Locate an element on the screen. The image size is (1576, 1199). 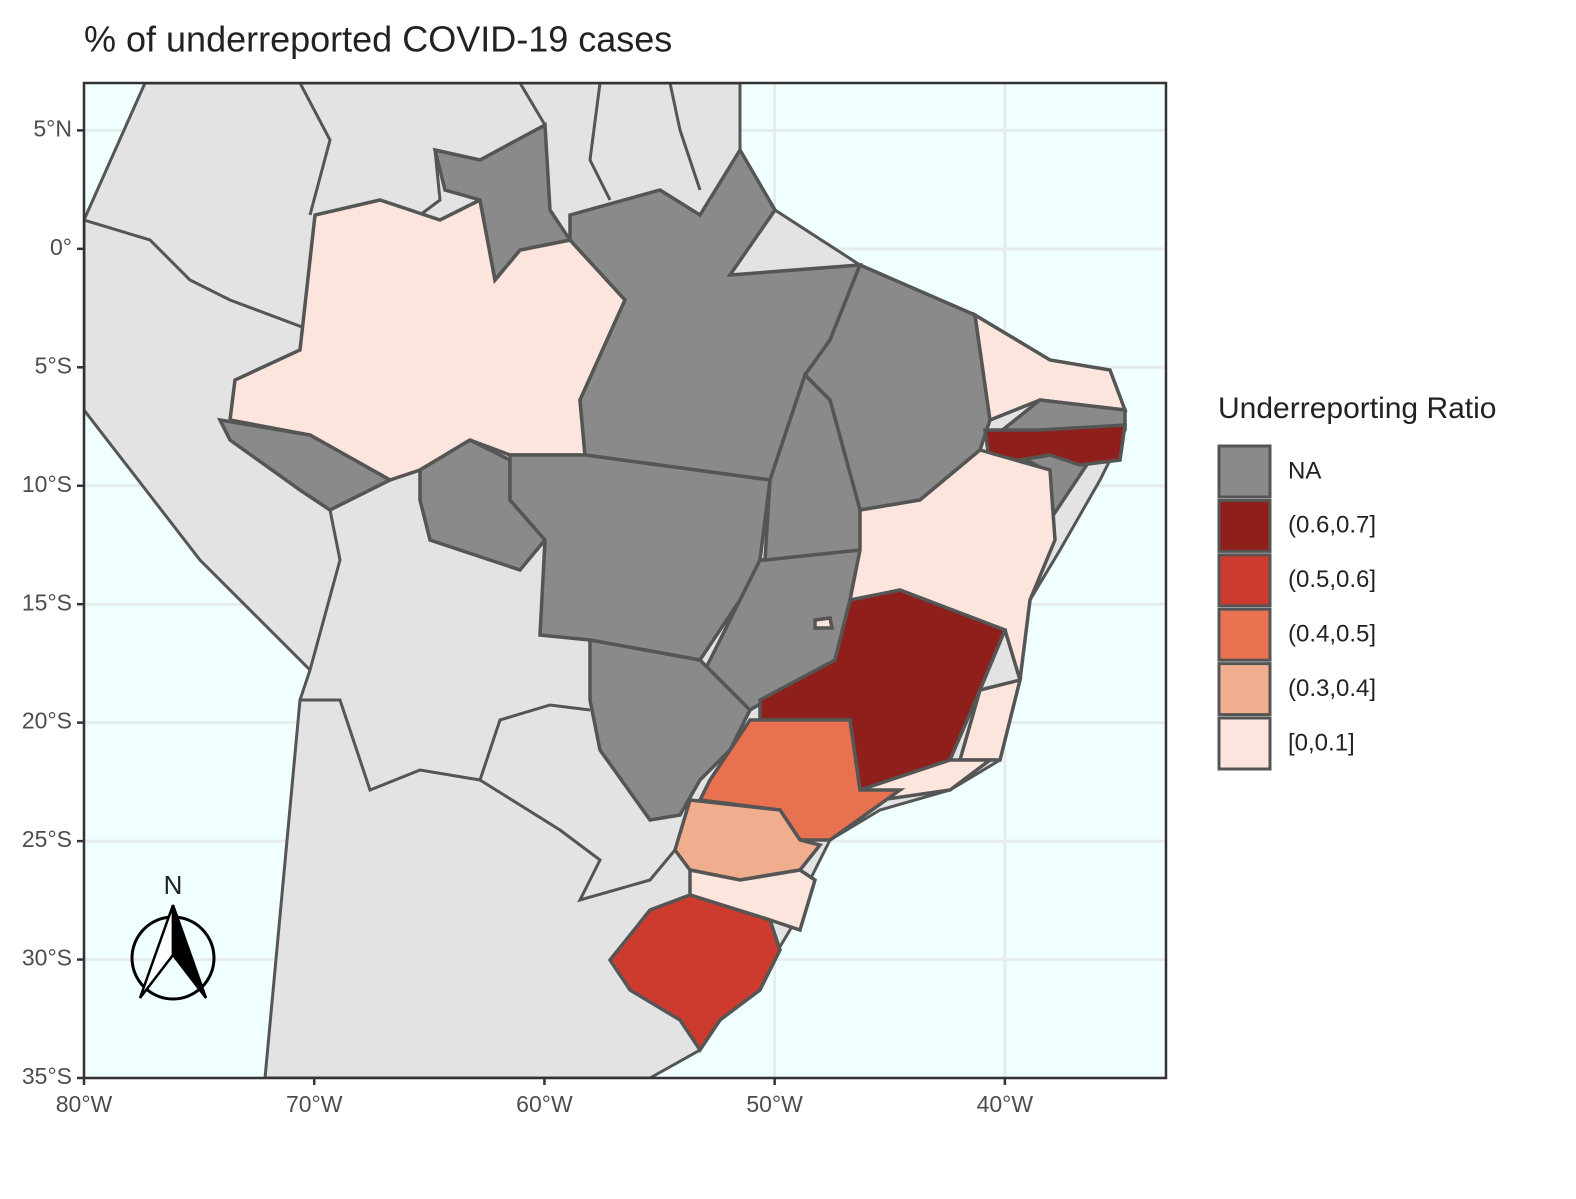
north-arrow: N is located at coordinates (173, 935).